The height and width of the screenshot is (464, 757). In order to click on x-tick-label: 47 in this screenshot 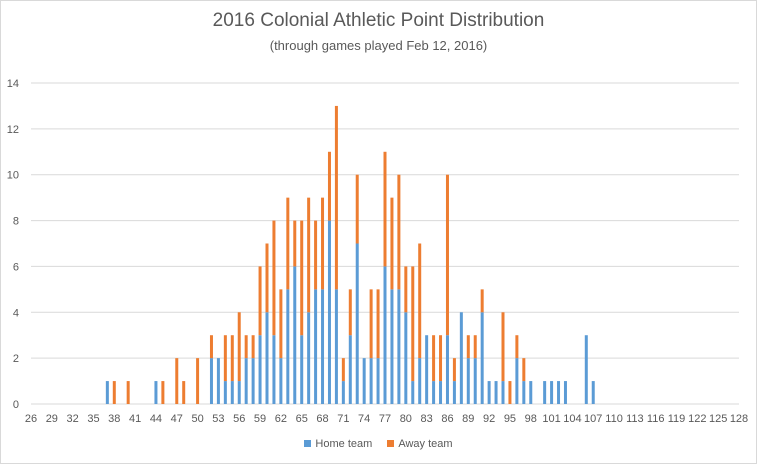, I will do `click(177, 419)`.